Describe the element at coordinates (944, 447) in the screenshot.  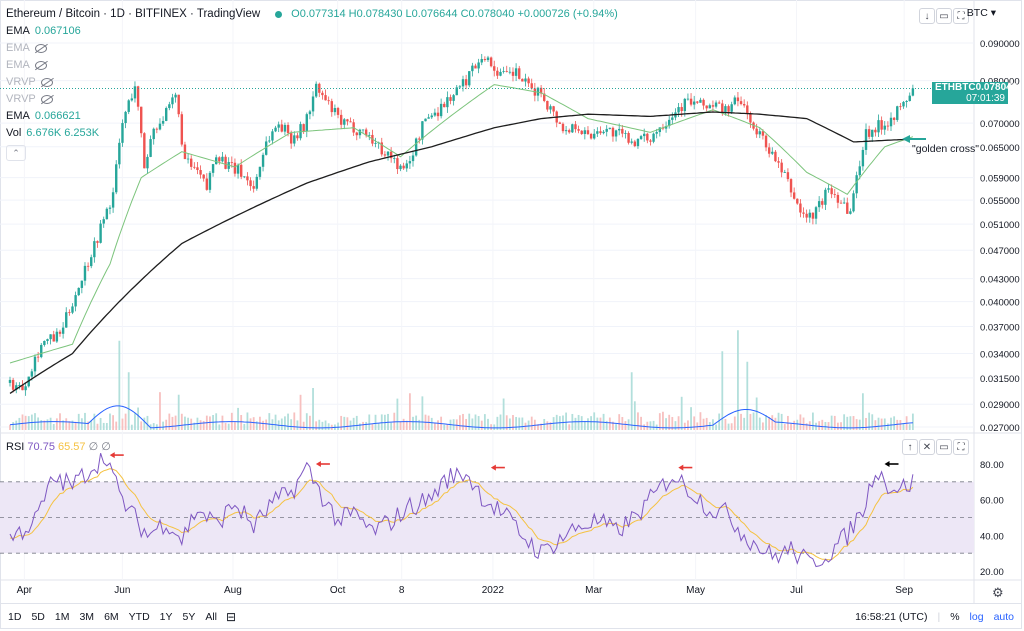
I see `collapse-rsi-button: ▭` at that location.